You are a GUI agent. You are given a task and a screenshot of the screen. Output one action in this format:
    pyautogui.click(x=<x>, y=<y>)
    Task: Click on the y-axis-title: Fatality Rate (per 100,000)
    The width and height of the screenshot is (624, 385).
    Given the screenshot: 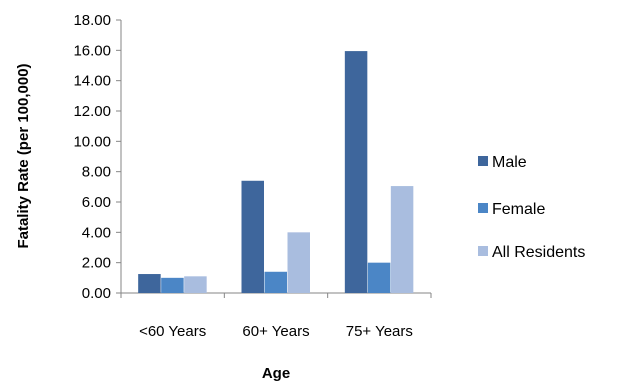 What is the action you would take?
    pyautogui.click(x=23, y=155)
    